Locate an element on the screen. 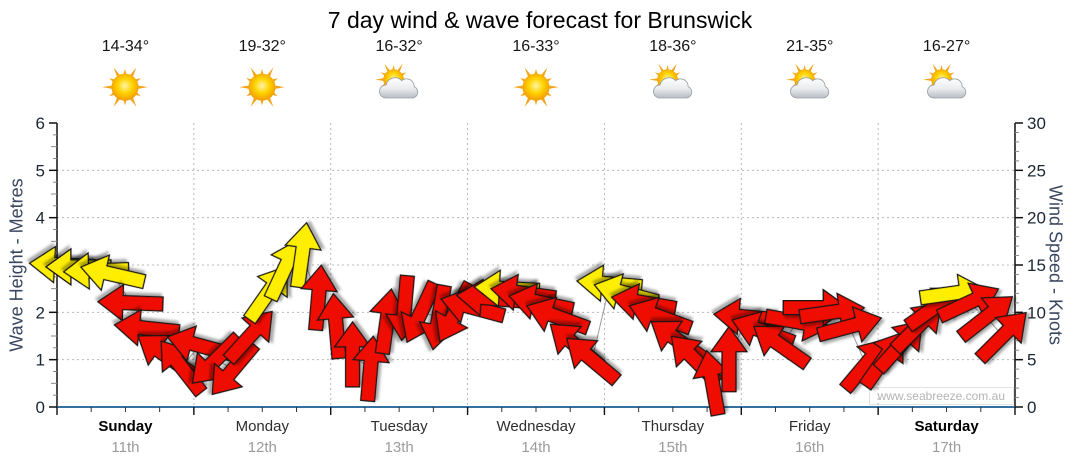  day-name: Sunday is located at coordinates (125, 426).